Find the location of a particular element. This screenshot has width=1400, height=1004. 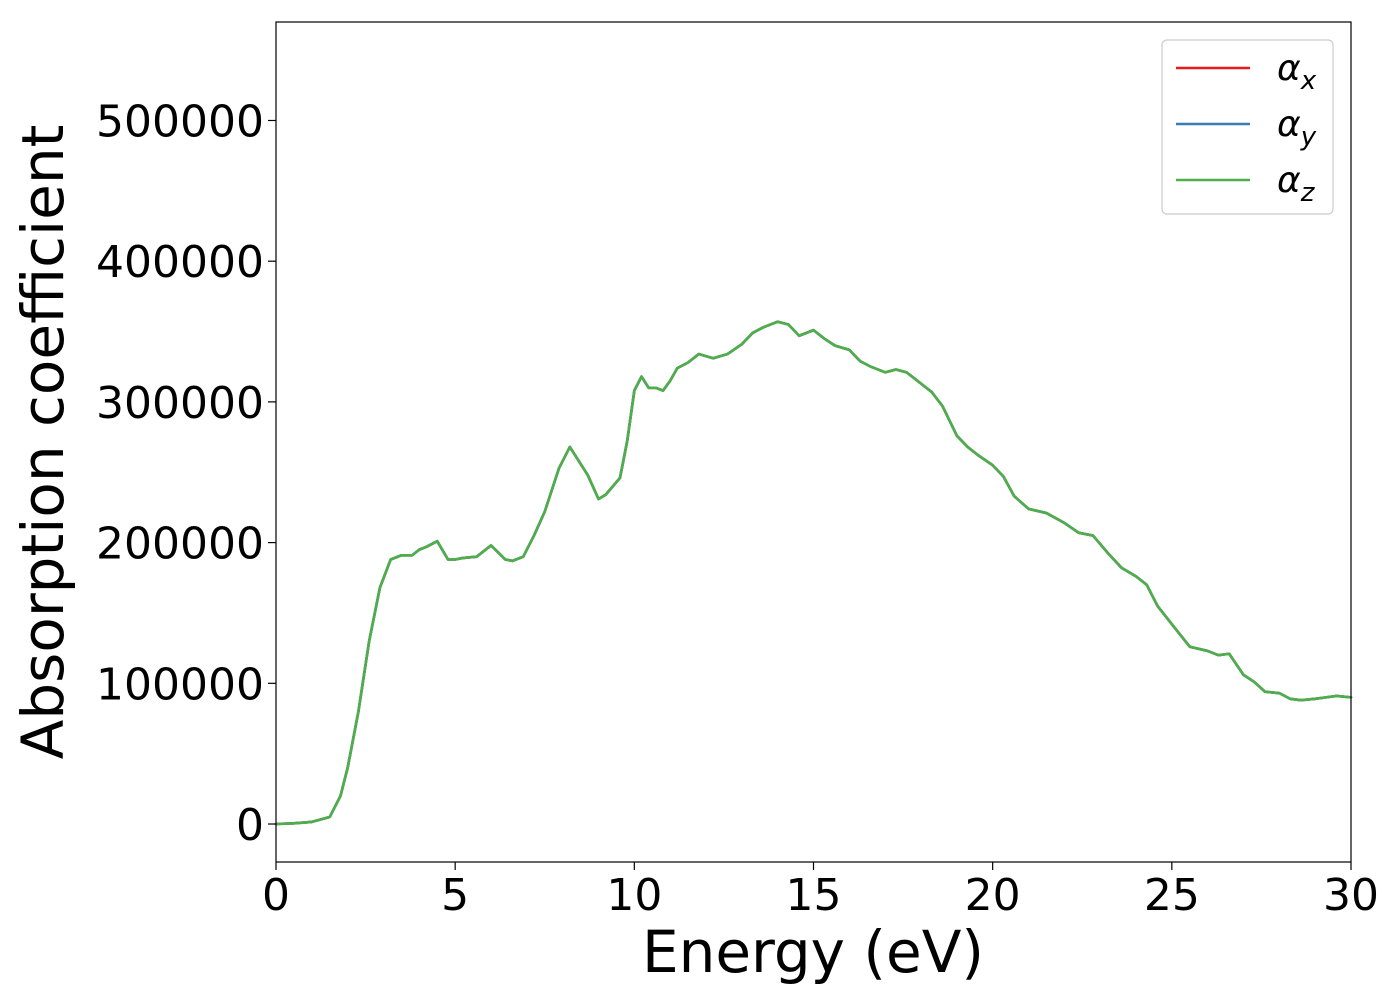

y-tick-label: 400000 is located at coordinates (180, 262).